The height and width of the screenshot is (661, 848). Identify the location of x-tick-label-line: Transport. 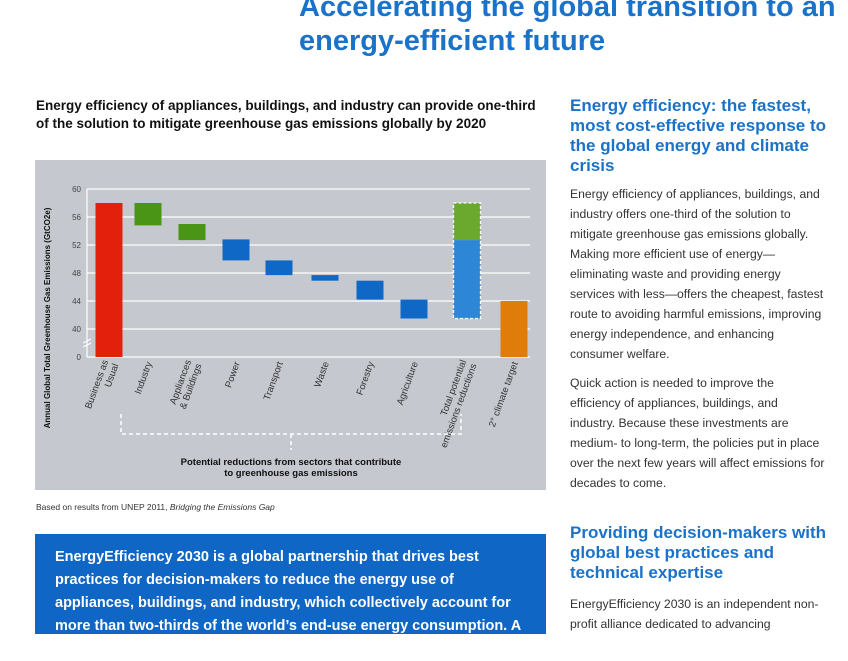
(274, 381).